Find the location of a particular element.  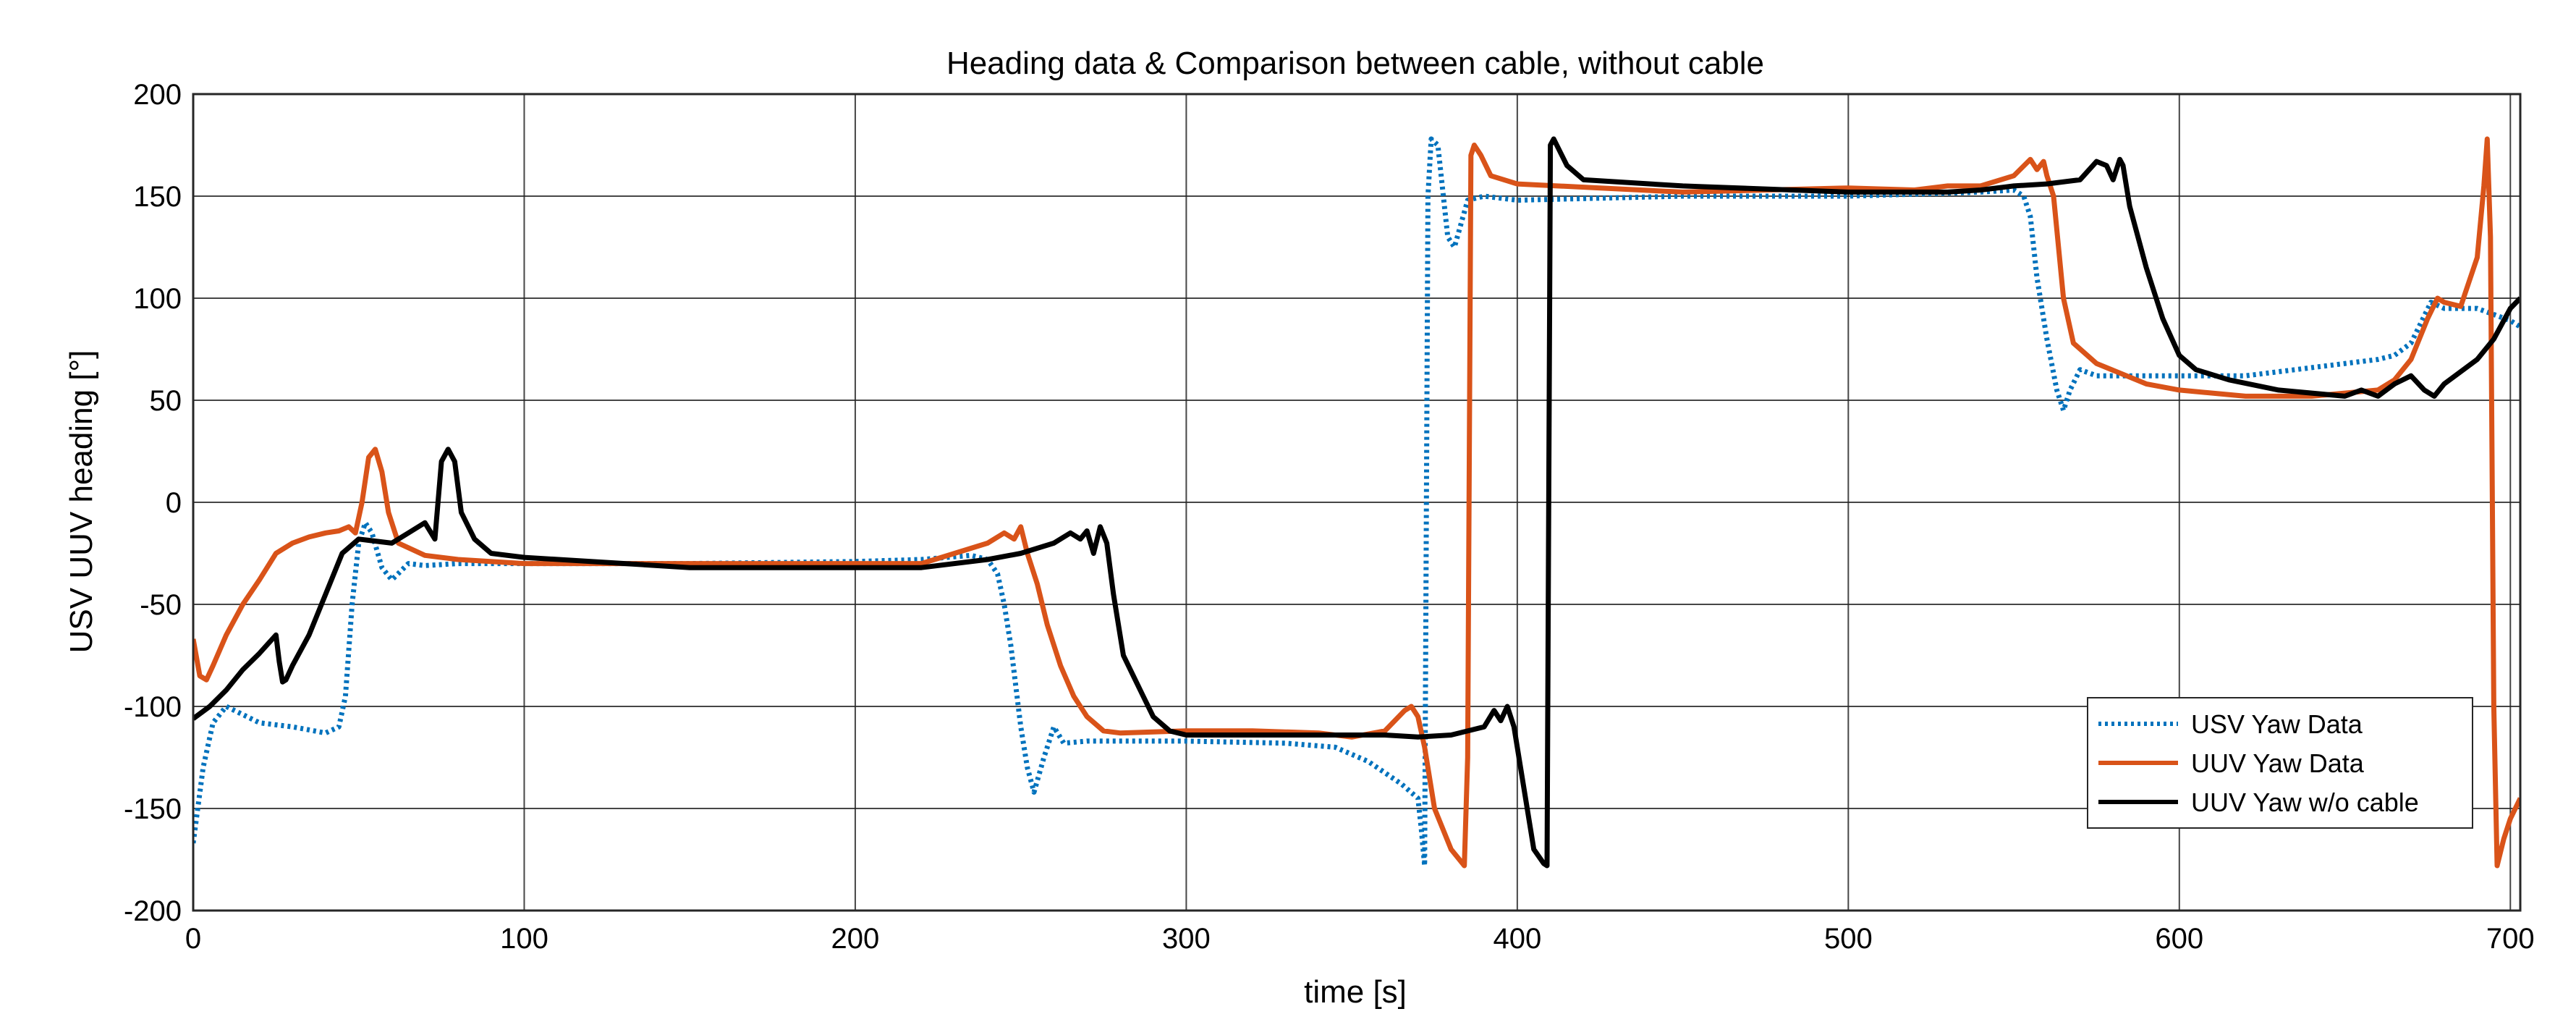

x-tick-label: 100 is located at coordinates (524, 939).